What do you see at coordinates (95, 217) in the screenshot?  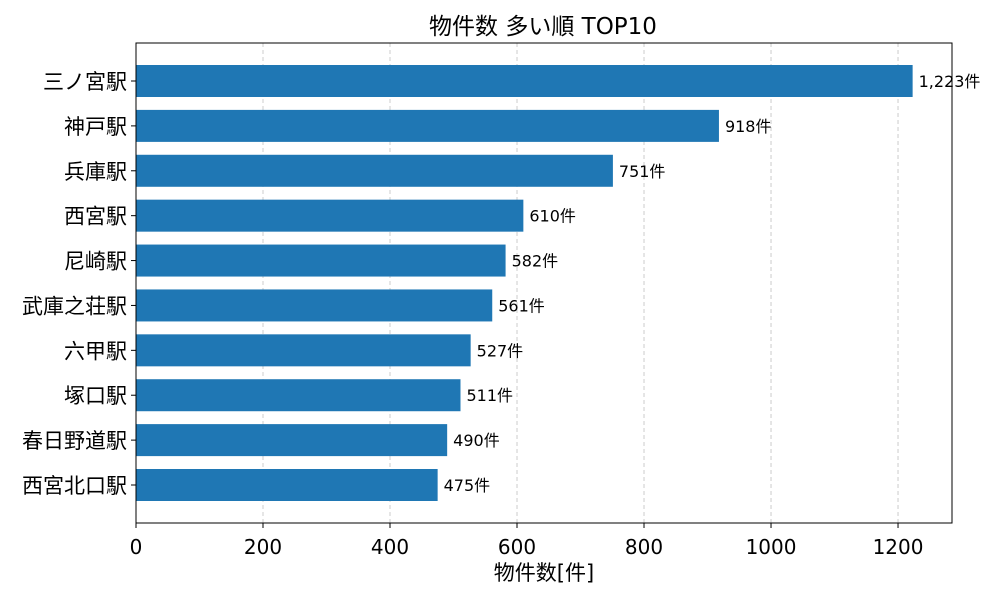 I see `y-tick-label: 西宮駅` at bounding box center [95, 217].